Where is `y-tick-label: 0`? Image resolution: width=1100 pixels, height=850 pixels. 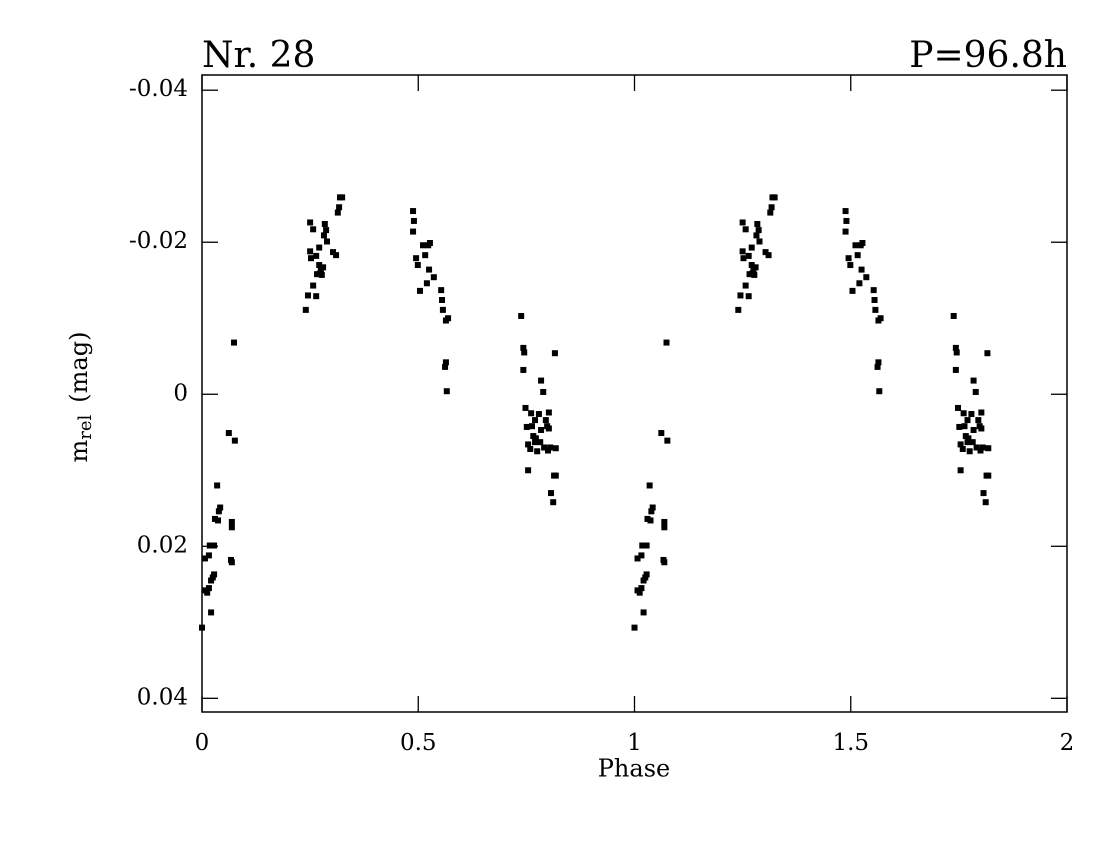 y-tick-label: 0 is located at coordinates (180, 393).